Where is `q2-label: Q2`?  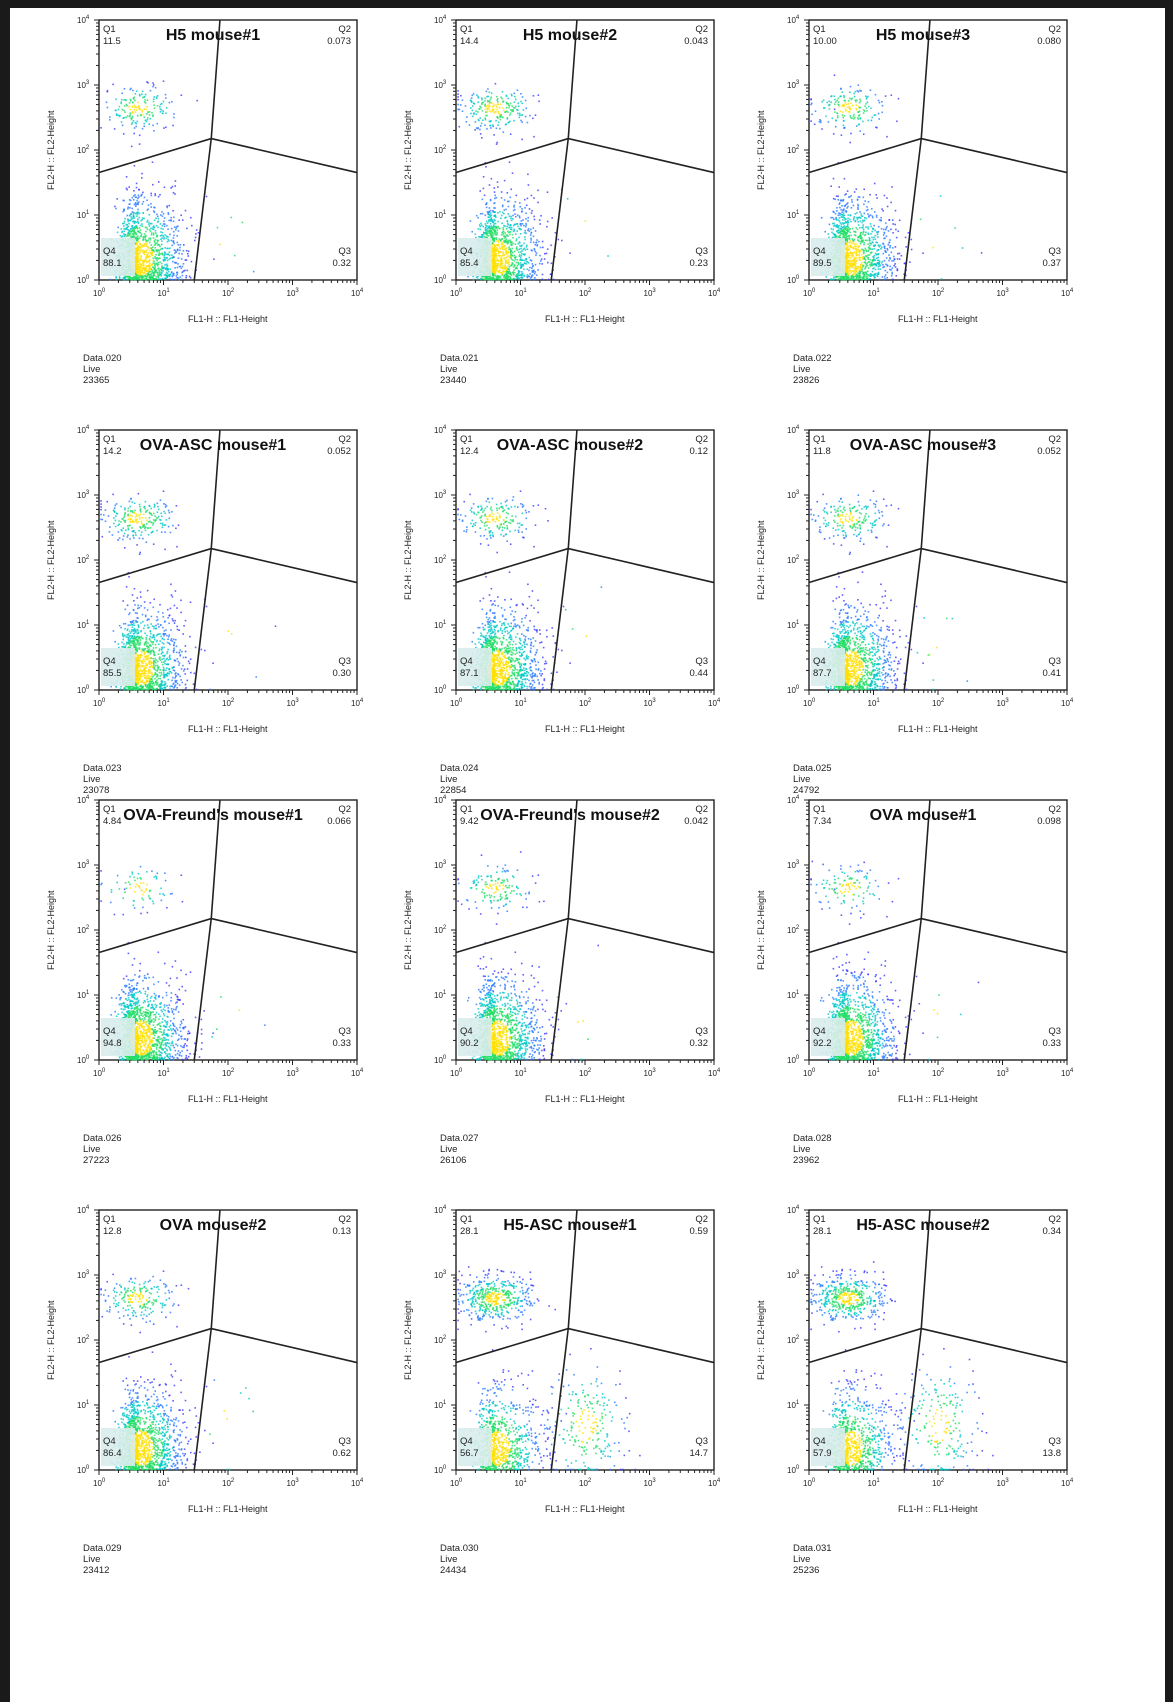
q2-label: Q2 is located at coordinates (344, 29).